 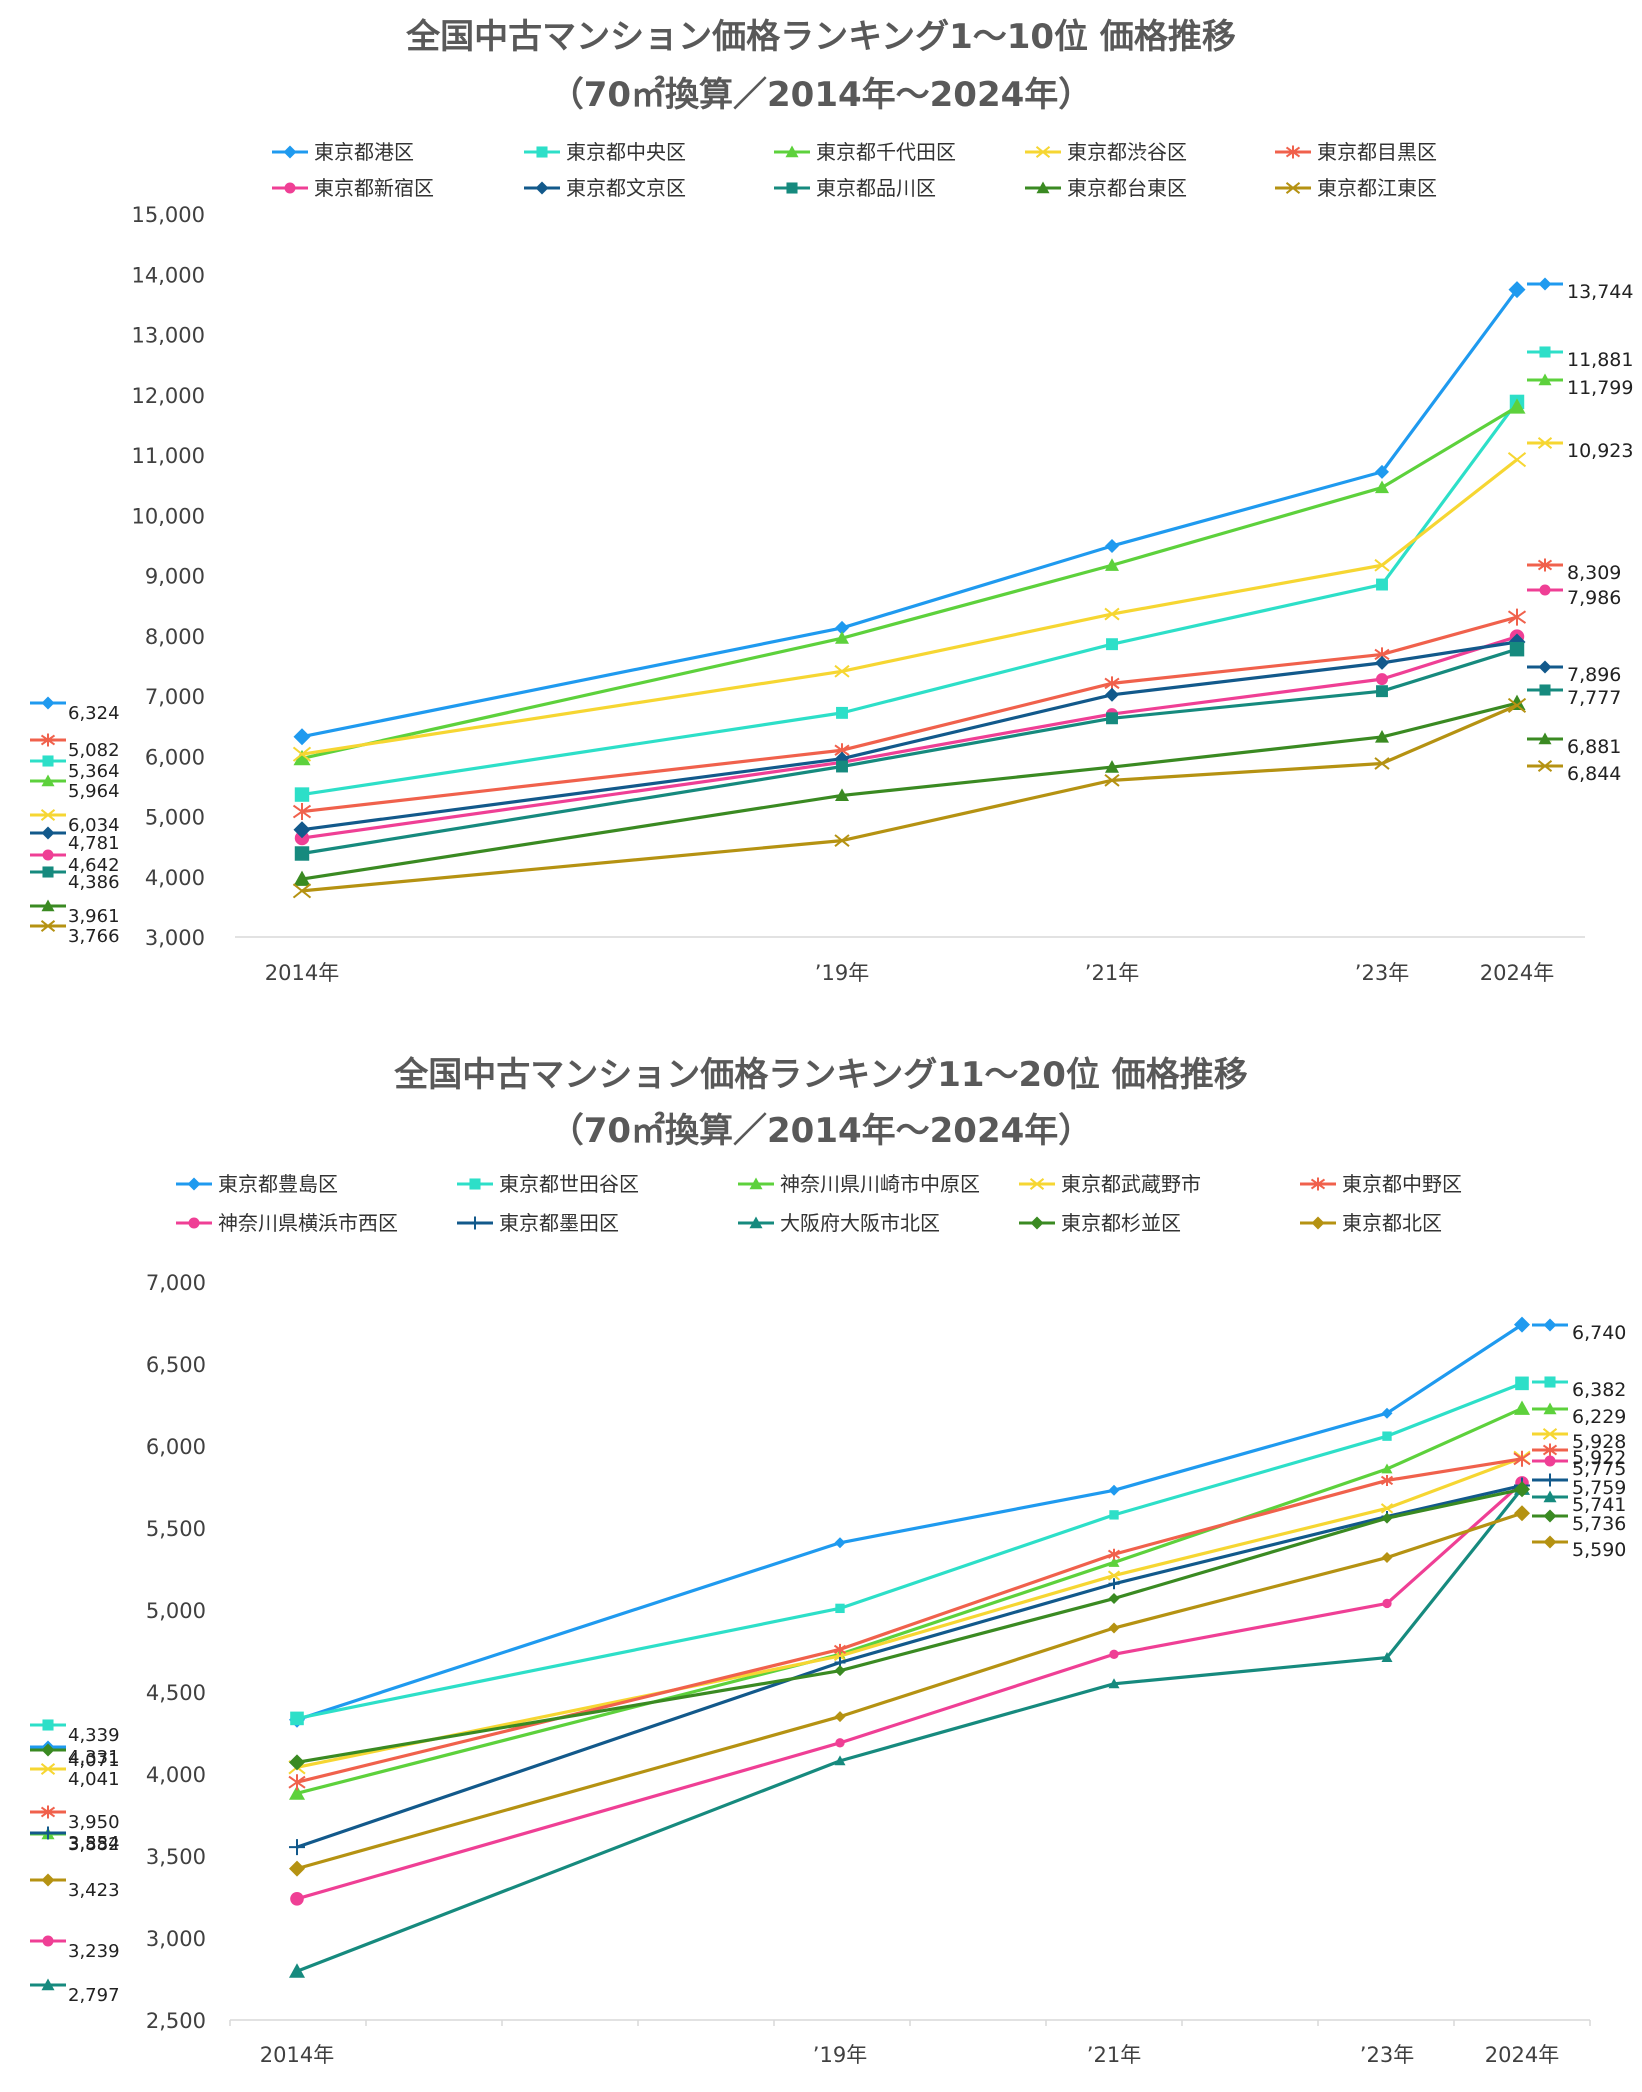 What do you see at coordinates (175, 938) in the screenshot?
I see `y-tick-label: 3,000` at bounding box center [175, 938].